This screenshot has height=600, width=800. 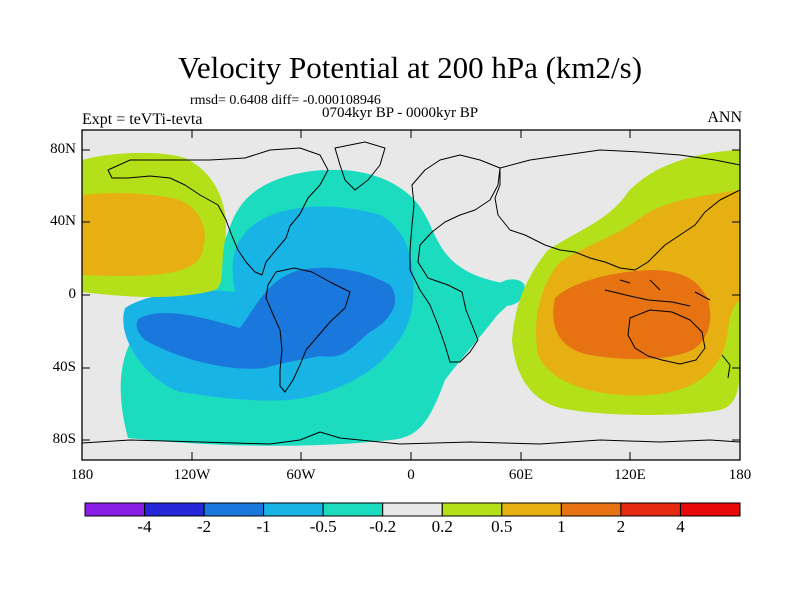 What do you see at coordinates (502, 526) in the screenshot?
I see `colorbar-label: 0.5` at bounding box center [502, 526].